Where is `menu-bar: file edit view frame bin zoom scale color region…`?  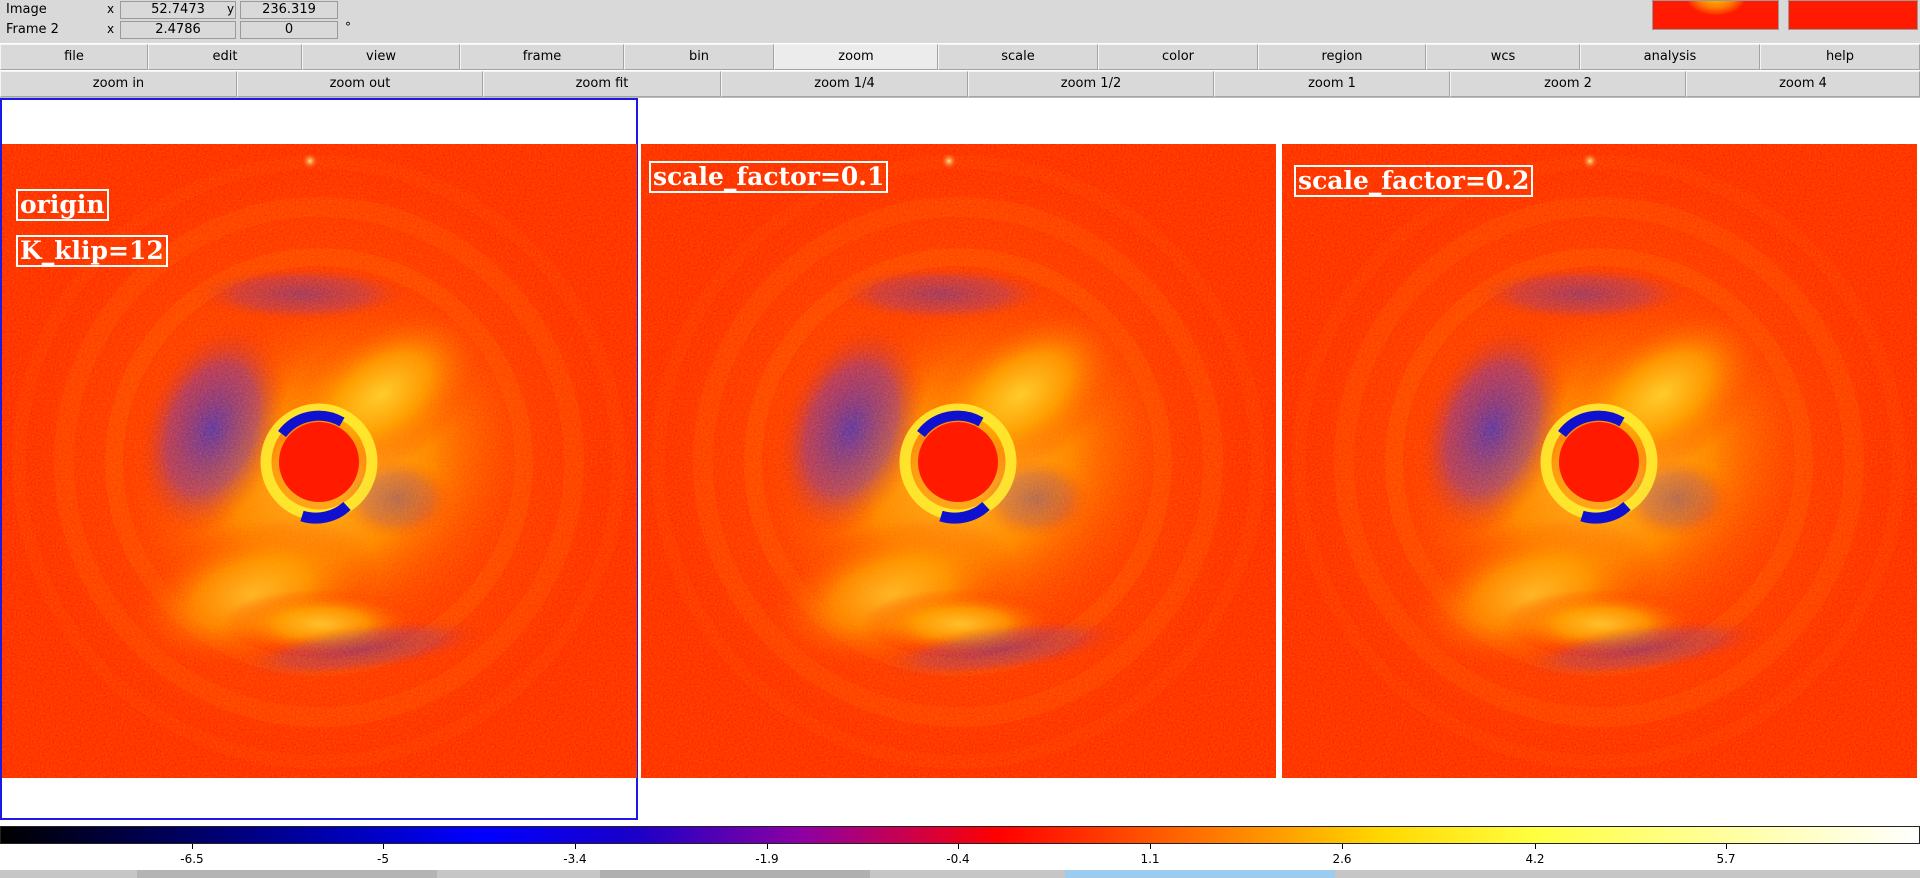 menu-bar: file edit view frame bin zoom scale color region… is located at coordinates (960, 57).